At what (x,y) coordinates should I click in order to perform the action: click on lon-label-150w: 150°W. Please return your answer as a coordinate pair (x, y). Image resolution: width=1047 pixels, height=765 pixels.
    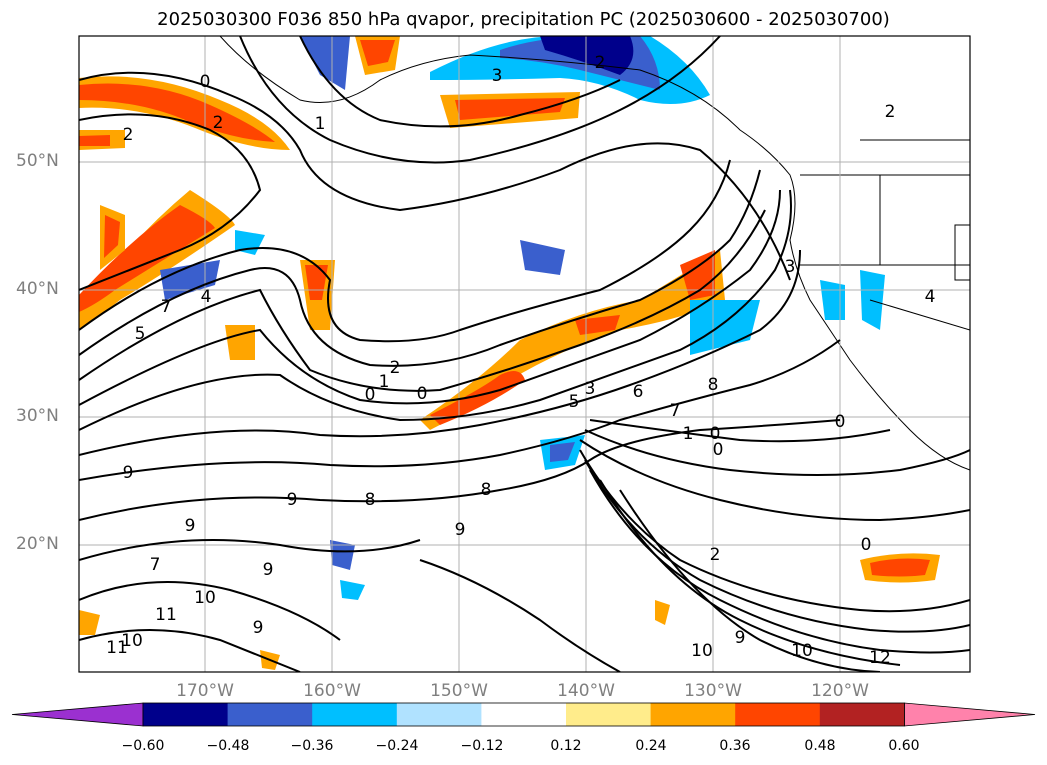
    Looking at the image, I should click on (459, 691).